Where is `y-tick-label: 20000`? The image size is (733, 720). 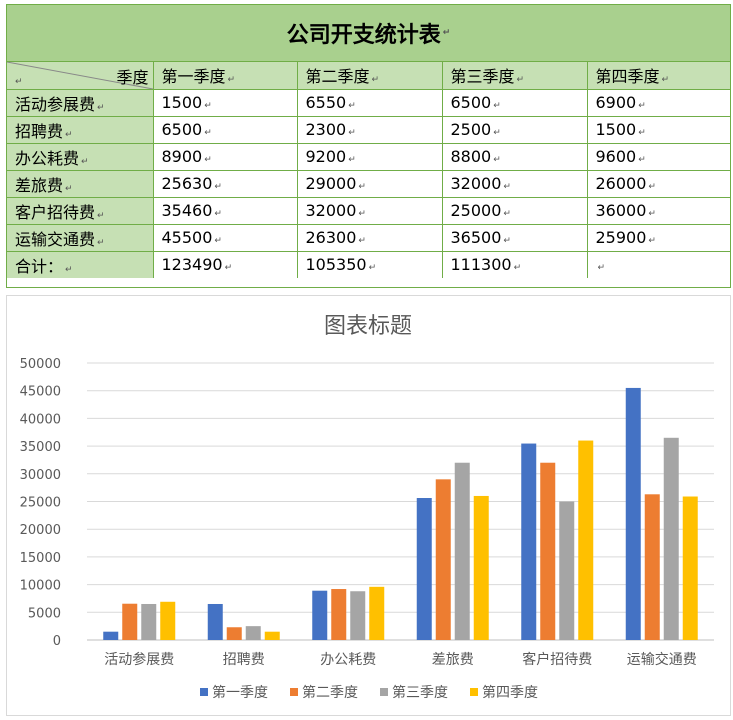
y-tick-label: 20000 is located at coordinates (40, 530).